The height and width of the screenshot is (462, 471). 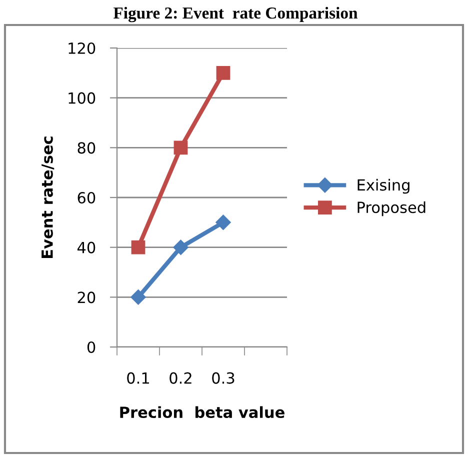 What do you see at coordinates (87, 148) in the screenshot?
I see `y-tick-label: 80` at bounding box center [87, 148].